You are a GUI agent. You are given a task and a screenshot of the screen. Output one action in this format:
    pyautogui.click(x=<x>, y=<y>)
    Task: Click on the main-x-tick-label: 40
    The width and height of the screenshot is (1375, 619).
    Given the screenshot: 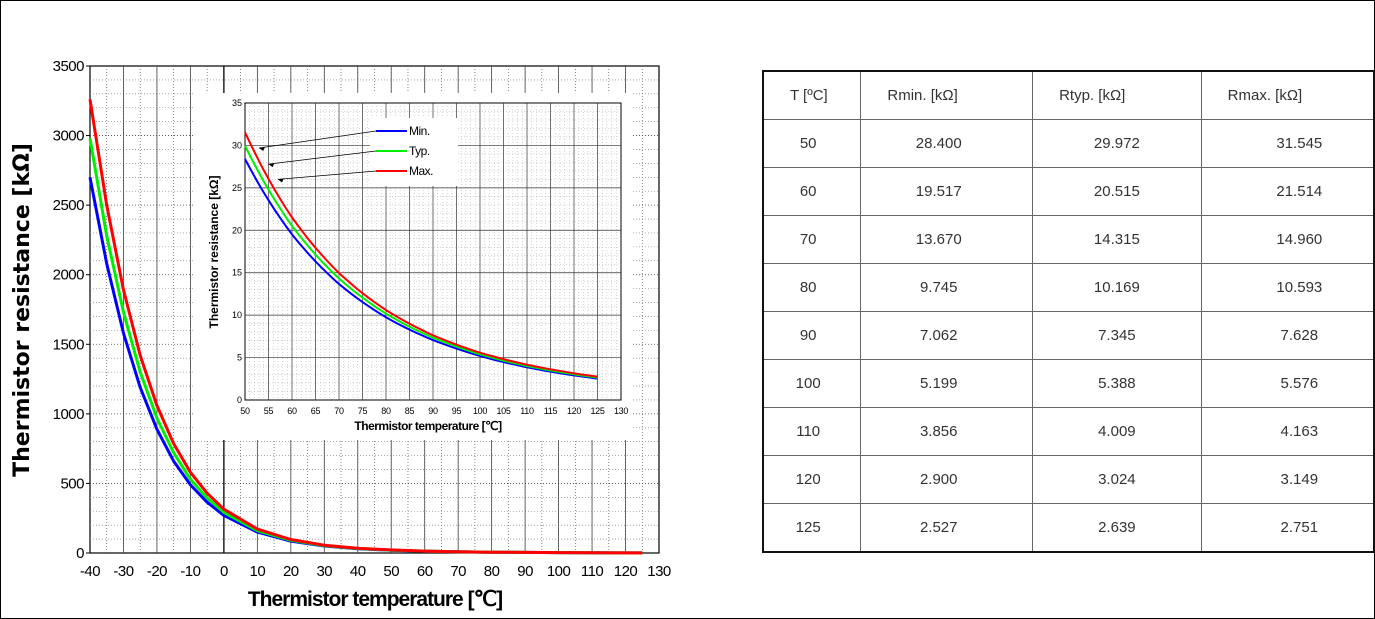 What is the action you would take?
    pyautogui.click(x=358, y=571)
    